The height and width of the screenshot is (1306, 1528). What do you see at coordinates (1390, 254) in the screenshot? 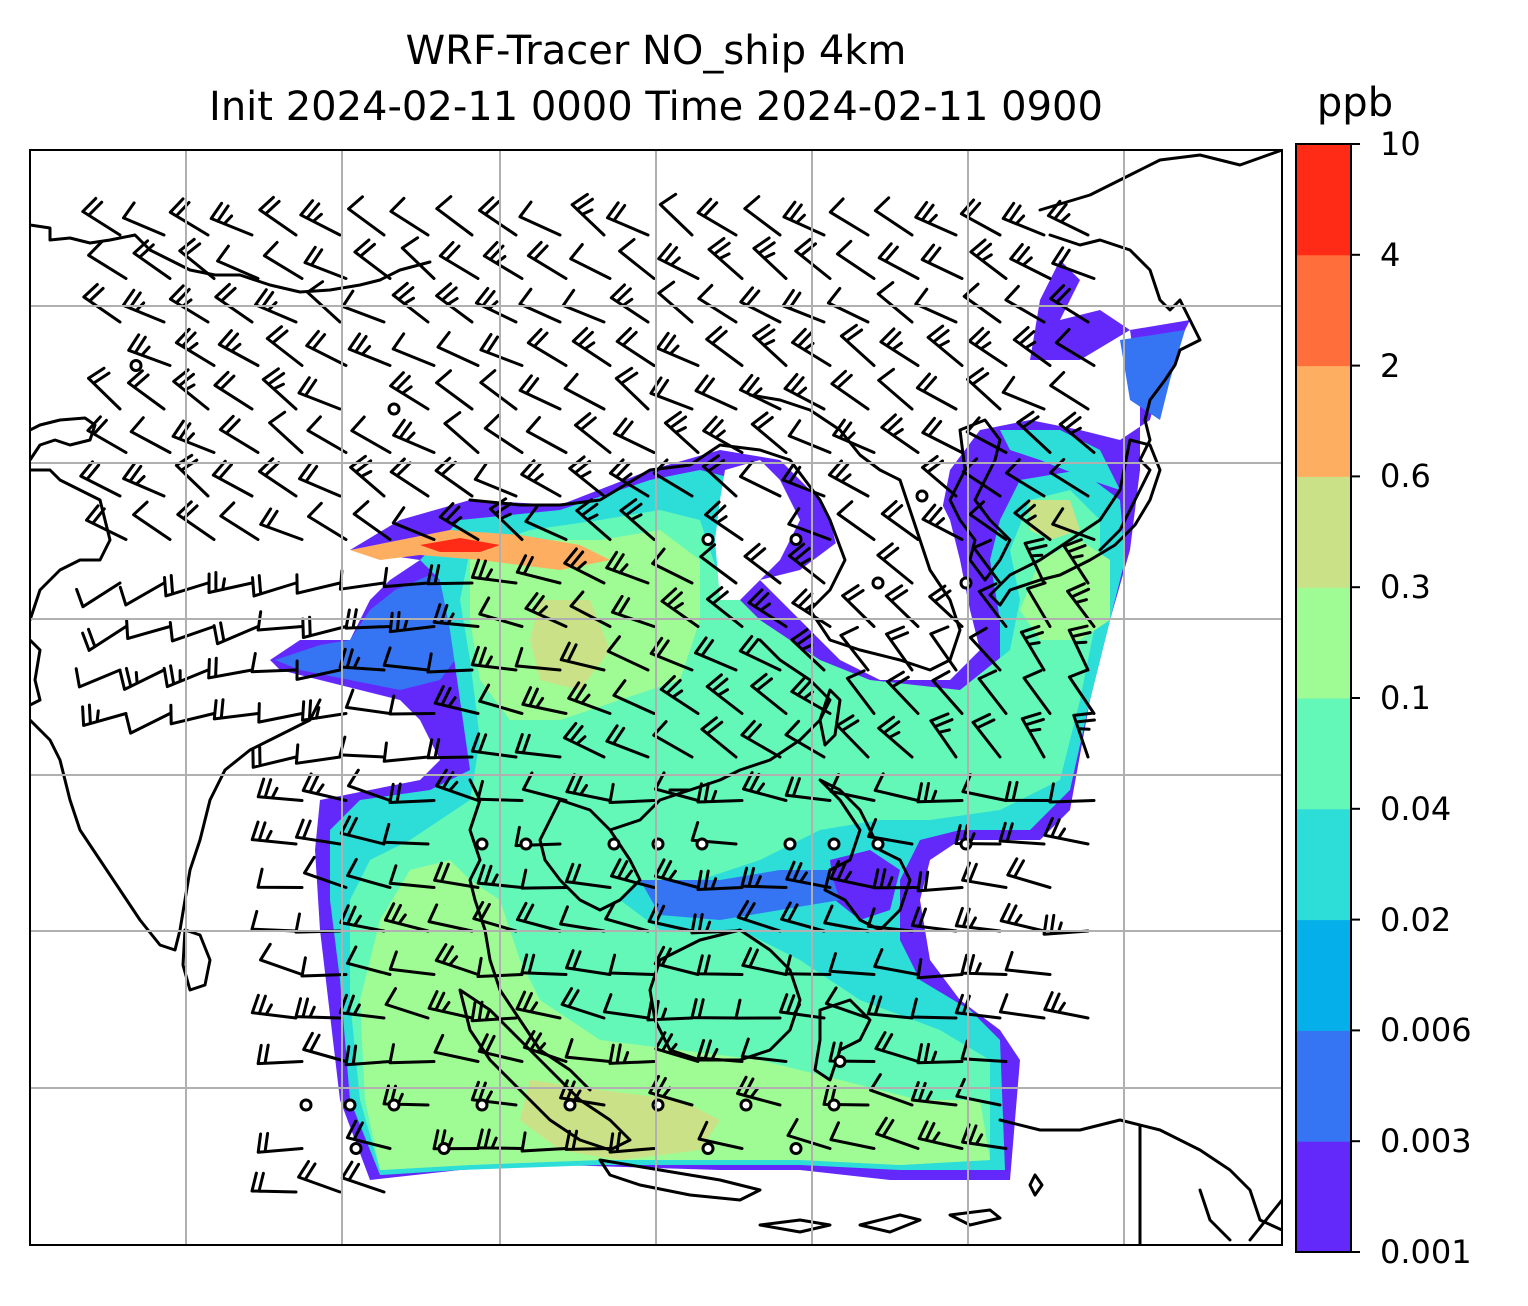
I see `colorbar-tick-label: 4` at bounding box center [1390, 254].